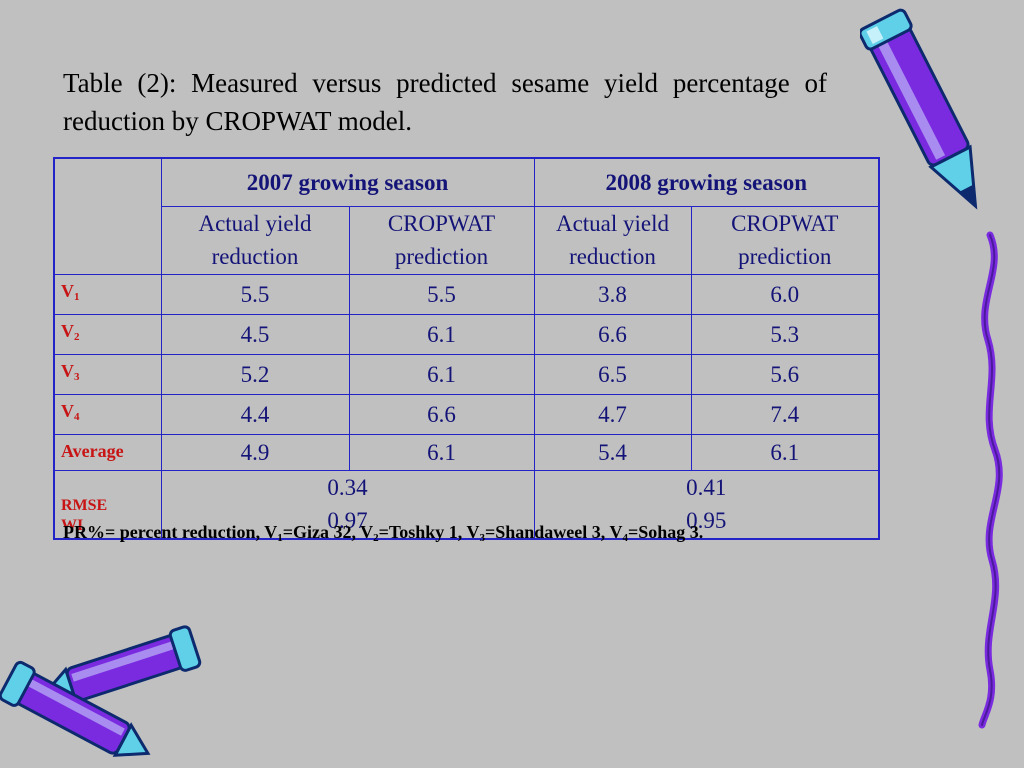 The height and width of the screenshot is (768, 1024). Describe the element at coordinates (441, 240) in the screenshot. I see `subheader-cropwat-2007: CROPWAT prediction` at that location.